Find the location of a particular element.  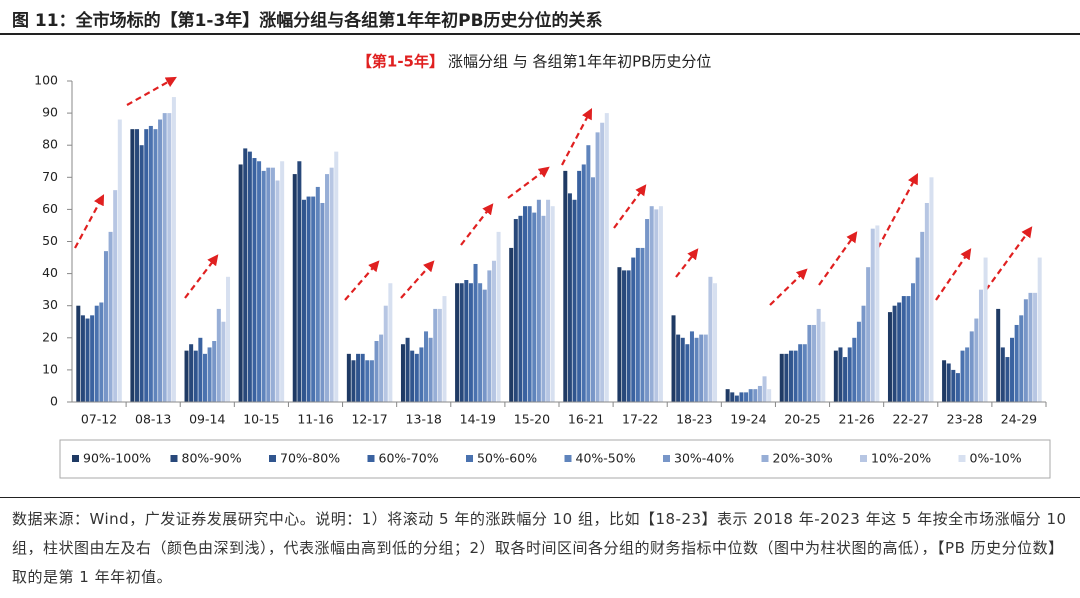

legend-box is located at coordinates (555, 459).